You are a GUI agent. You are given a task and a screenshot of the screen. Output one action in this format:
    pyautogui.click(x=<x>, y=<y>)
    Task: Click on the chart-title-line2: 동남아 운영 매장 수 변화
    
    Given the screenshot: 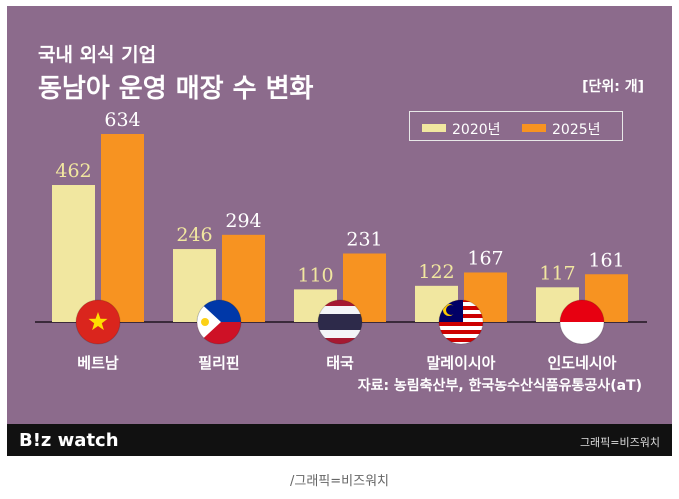 What is the action you would take?
    pyautogui.click(x=176, y=89)
    